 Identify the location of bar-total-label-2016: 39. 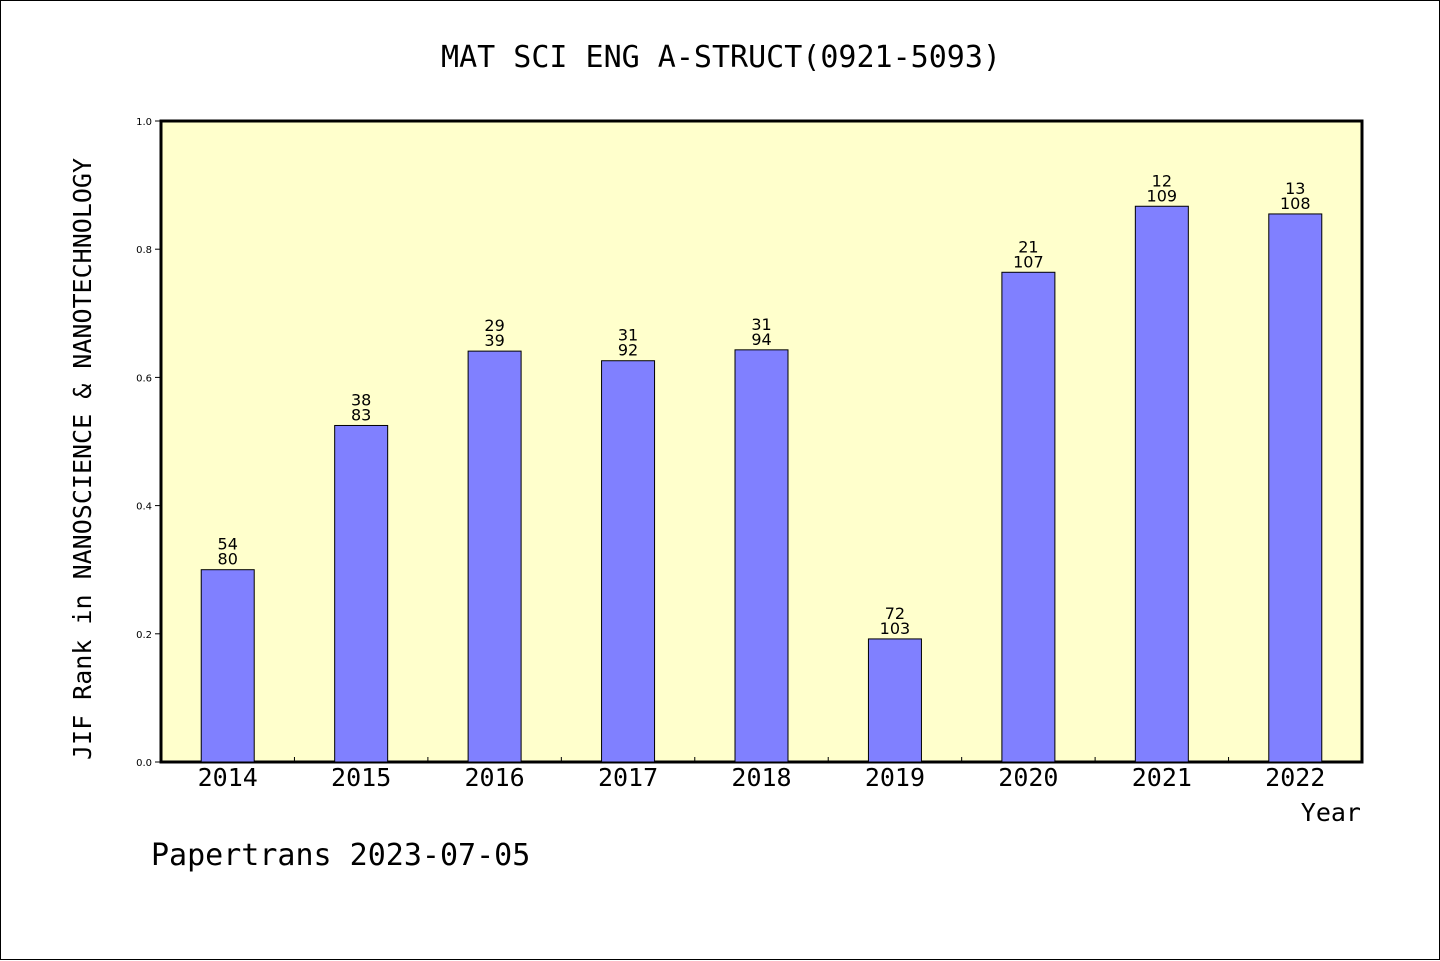
(494, 340).